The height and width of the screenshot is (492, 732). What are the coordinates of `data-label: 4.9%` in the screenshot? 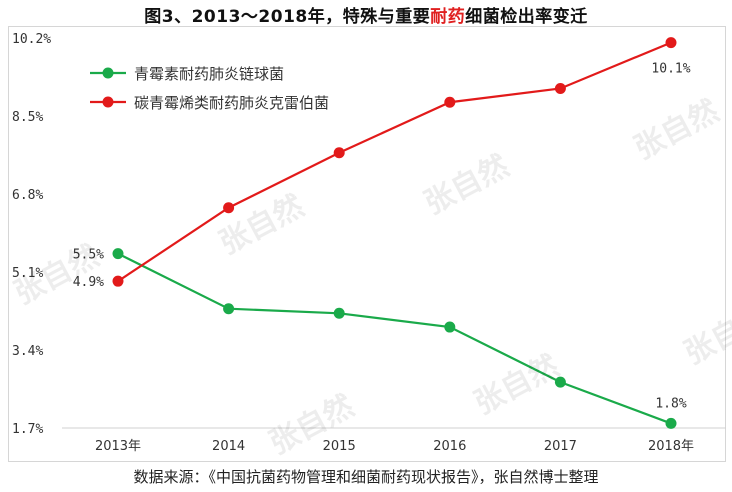 It's located at (88, 282).